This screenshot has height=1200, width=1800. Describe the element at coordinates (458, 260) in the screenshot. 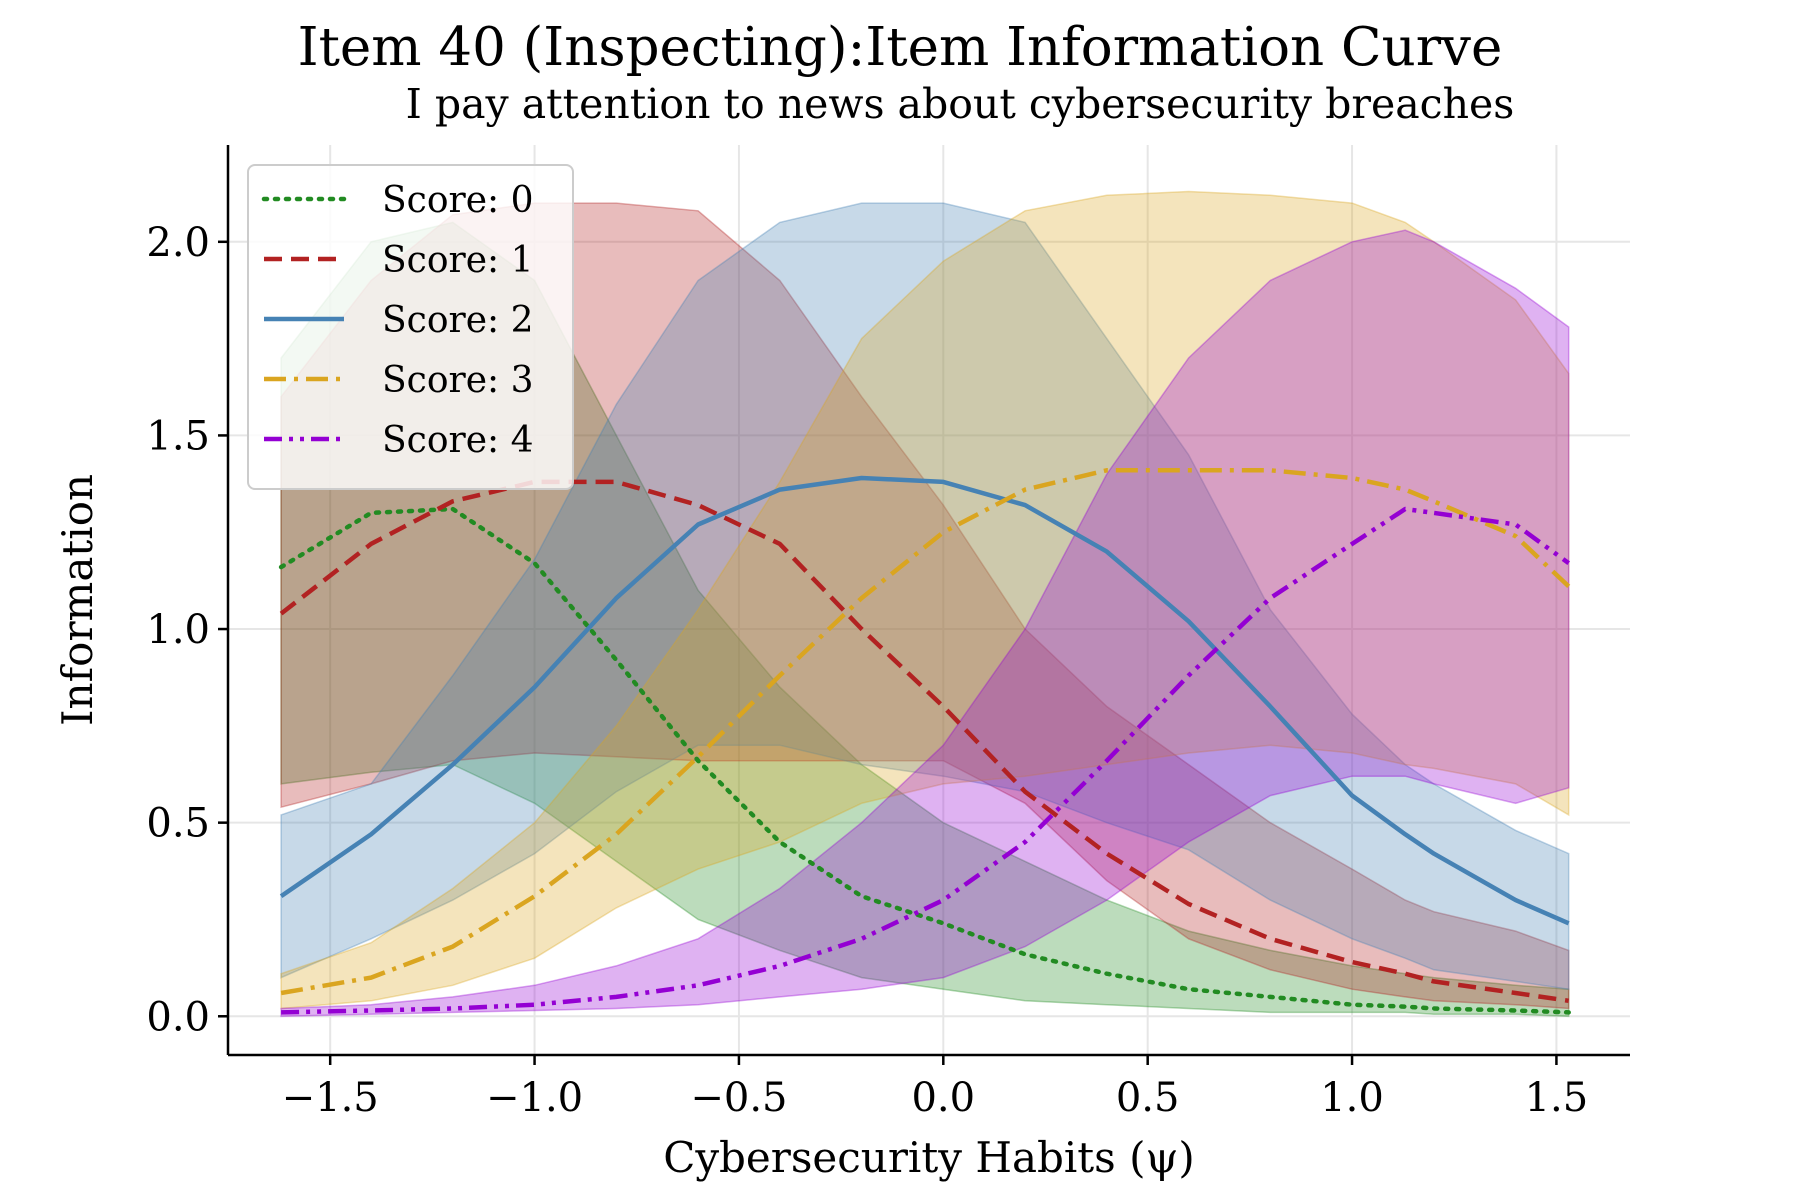

I see `legend-label-score-1: Score: 1` at that location.